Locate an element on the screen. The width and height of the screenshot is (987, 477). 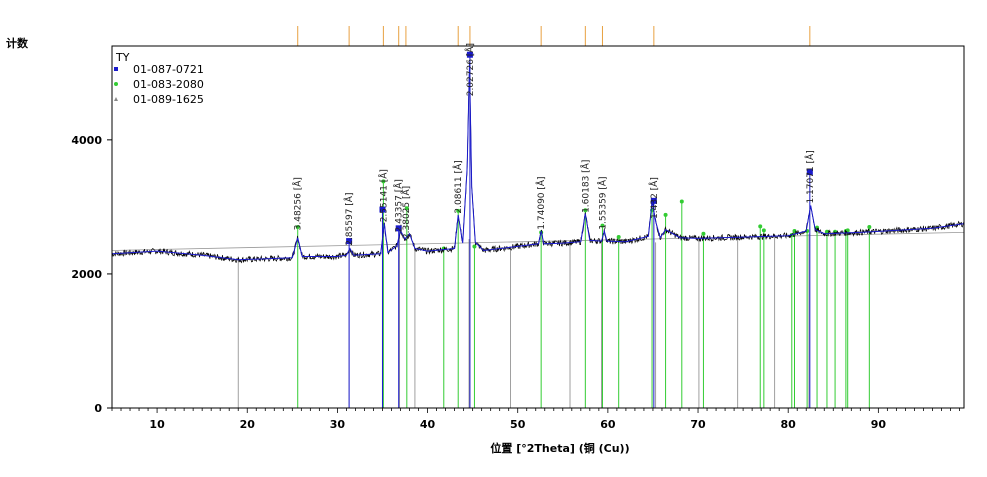
peak-label: 1.55359 [Å] is located at coordinates (602, 202).